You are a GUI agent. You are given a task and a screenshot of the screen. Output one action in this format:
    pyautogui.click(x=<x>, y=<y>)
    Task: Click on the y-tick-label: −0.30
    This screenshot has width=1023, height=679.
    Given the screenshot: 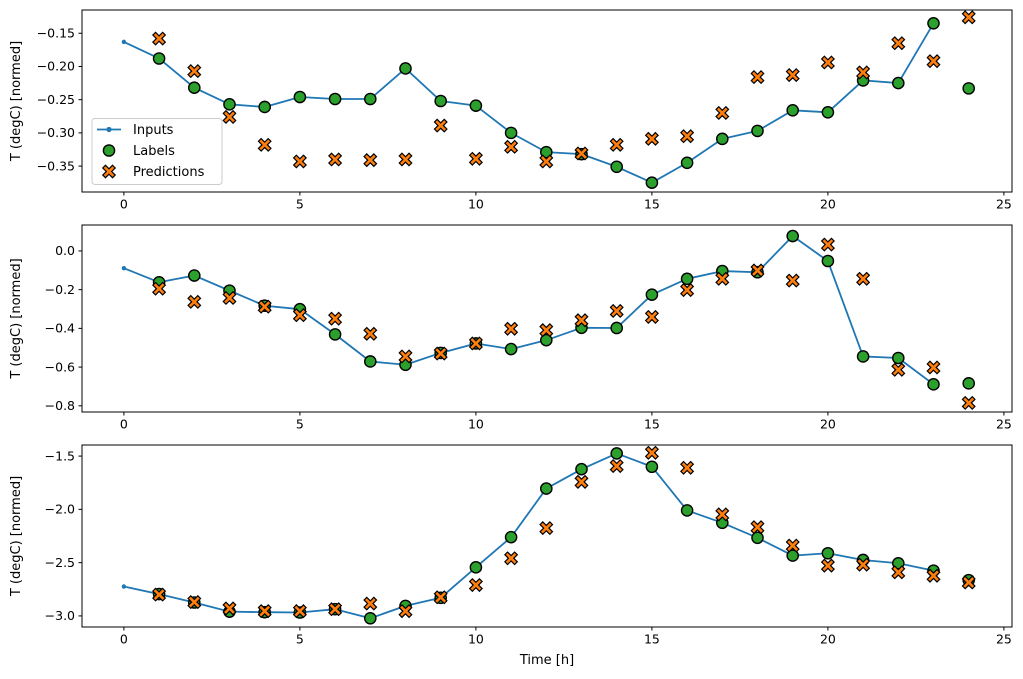 What is the action you would take?
    pyautogui.click(x=56, y=132)
    